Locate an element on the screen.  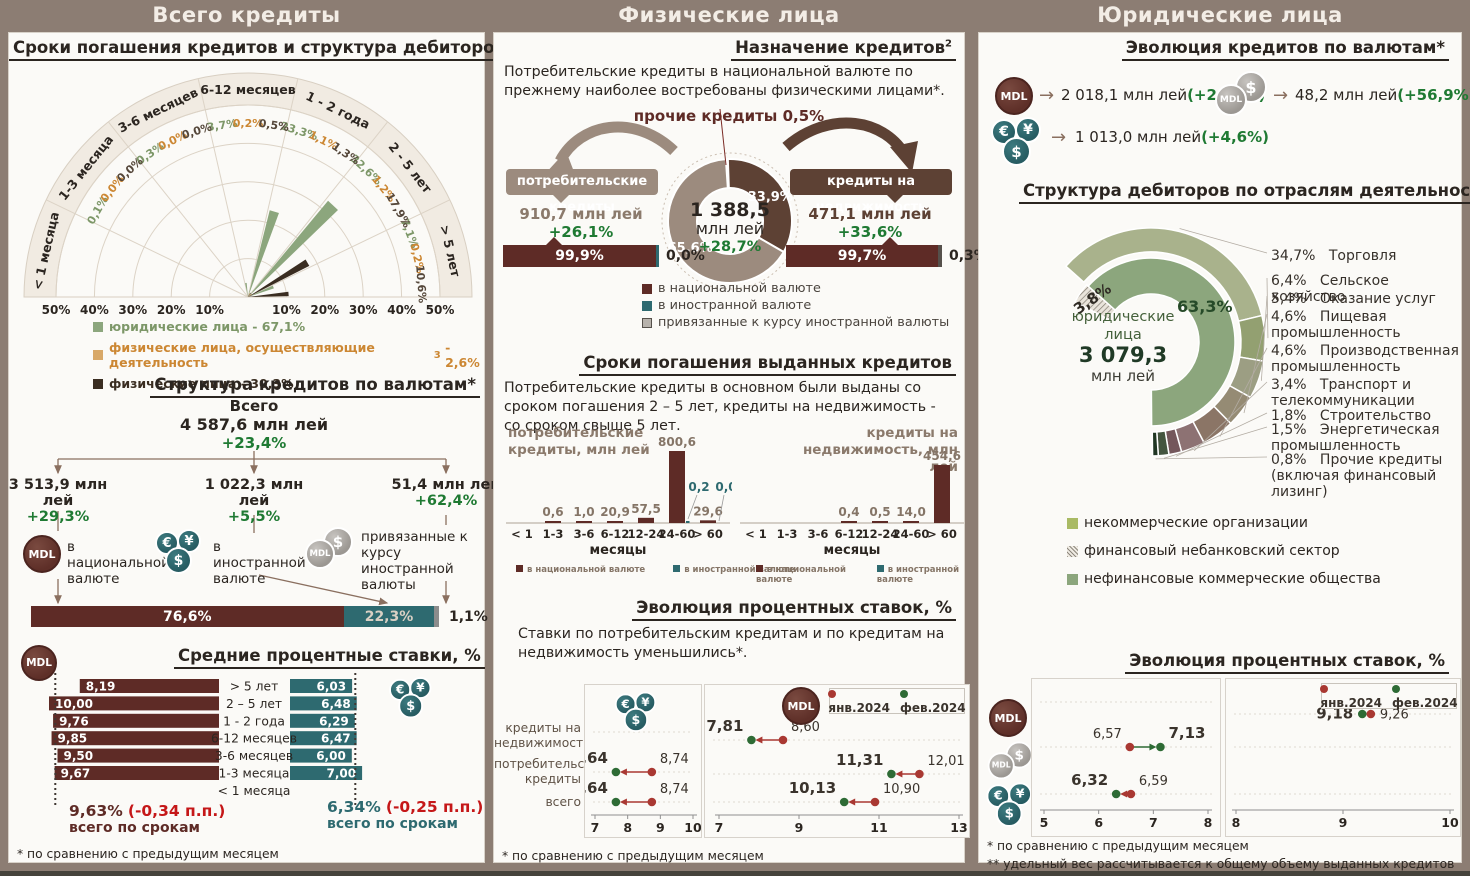
svg-text: 0,4 is located at coordinates (848, 512).